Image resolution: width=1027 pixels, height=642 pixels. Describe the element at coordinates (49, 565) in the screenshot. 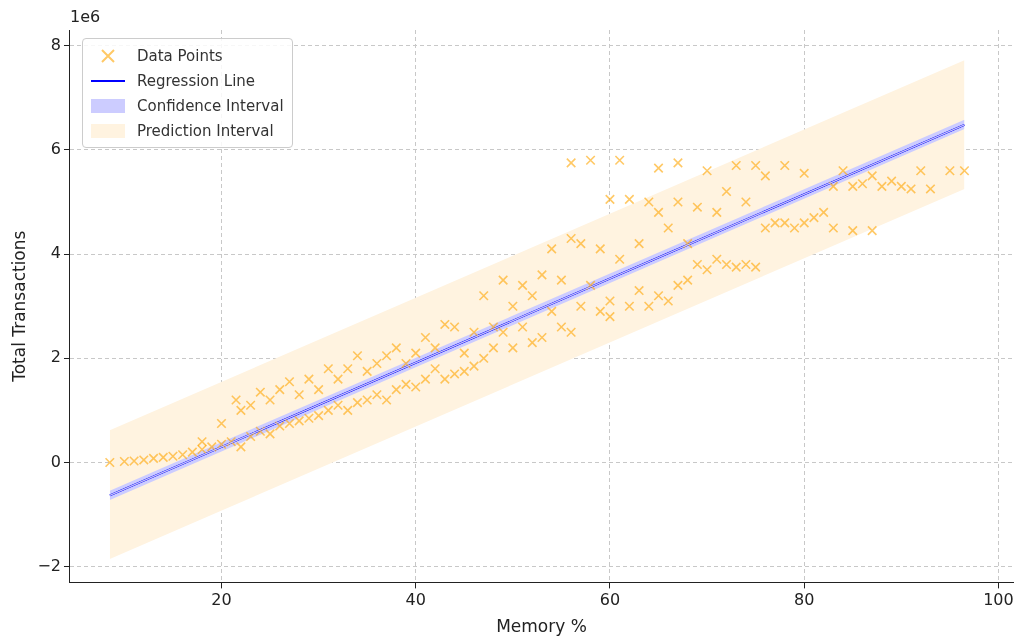

I see `y-tick-label: −2` at that location.